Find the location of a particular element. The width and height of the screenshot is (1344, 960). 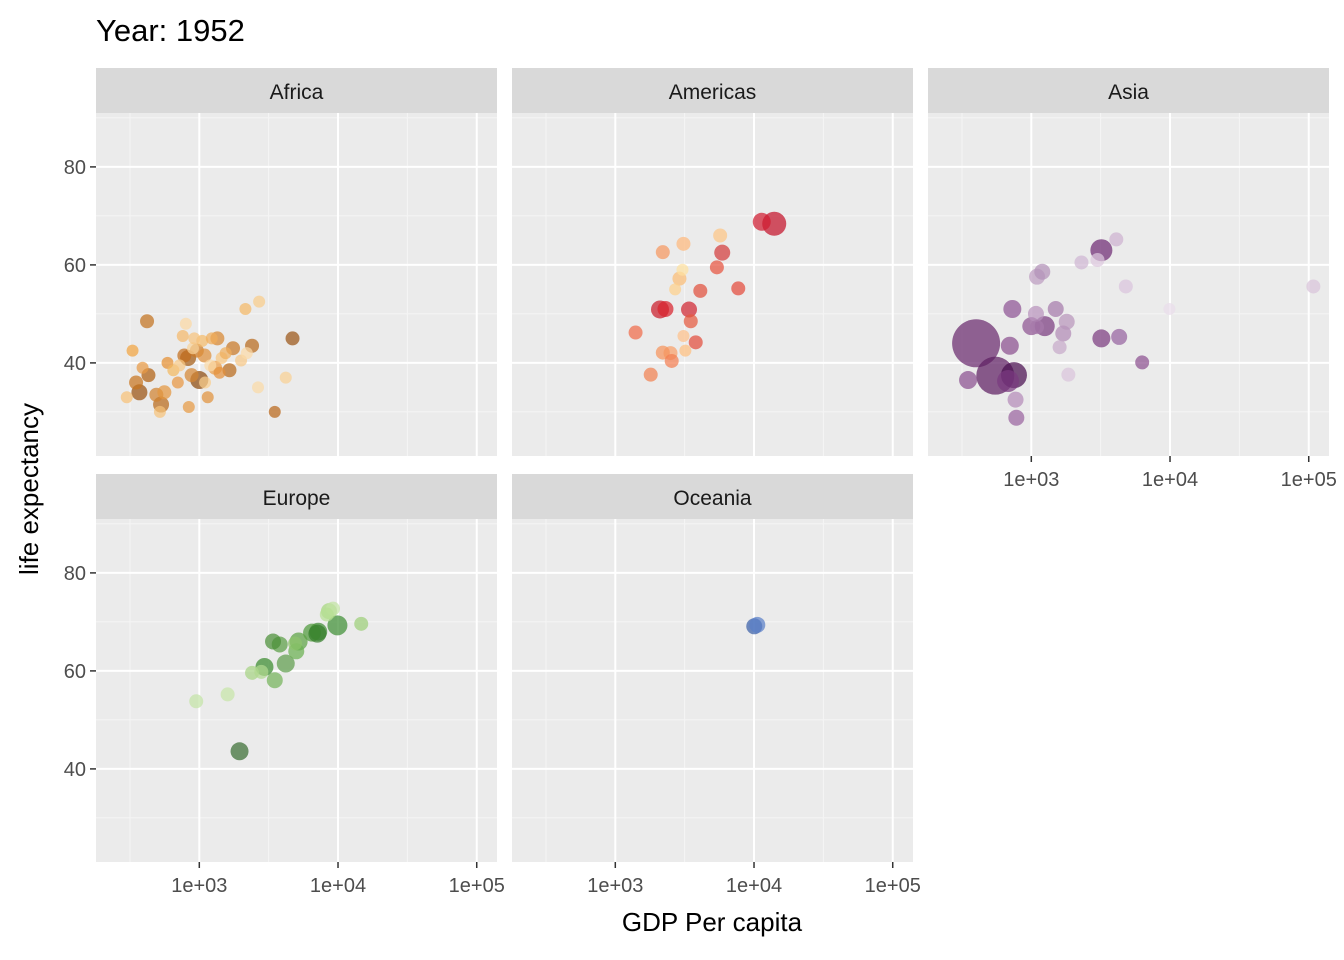

strip-europe is located at coordinates (296, 496).